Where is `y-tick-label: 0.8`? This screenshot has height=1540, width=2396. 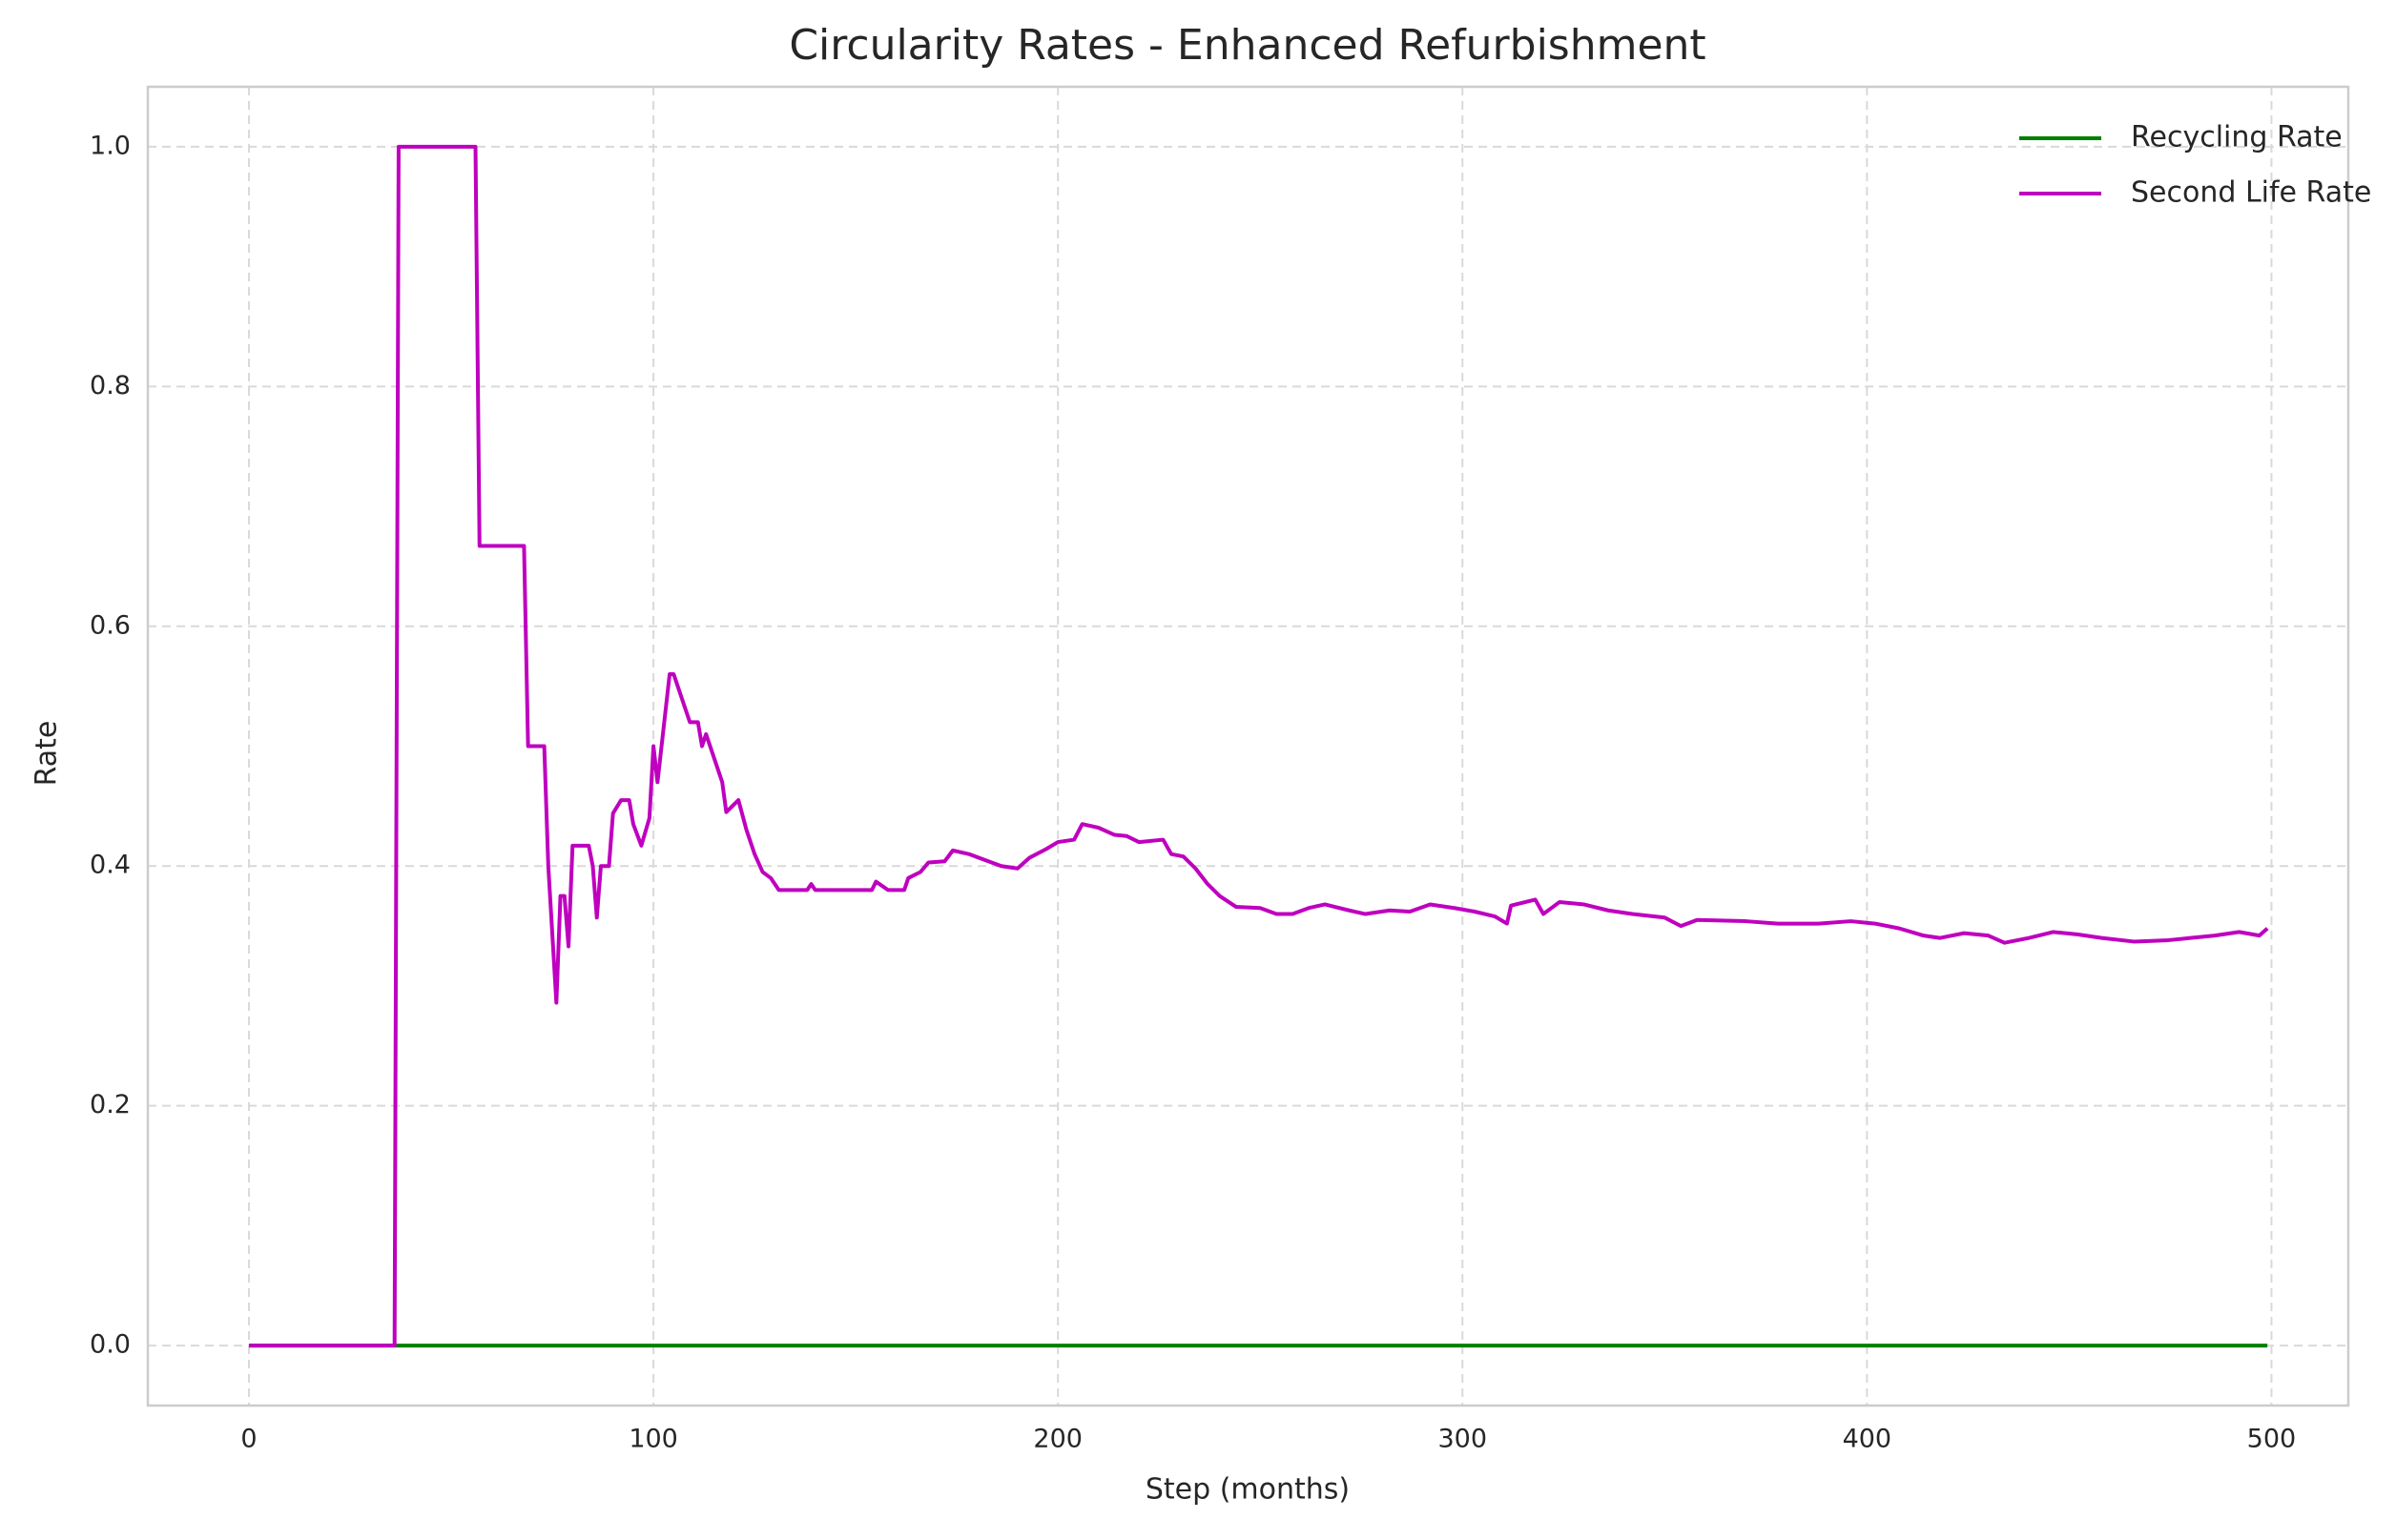
y-tick-label: 0.8 is located at coordinates (110, 385).